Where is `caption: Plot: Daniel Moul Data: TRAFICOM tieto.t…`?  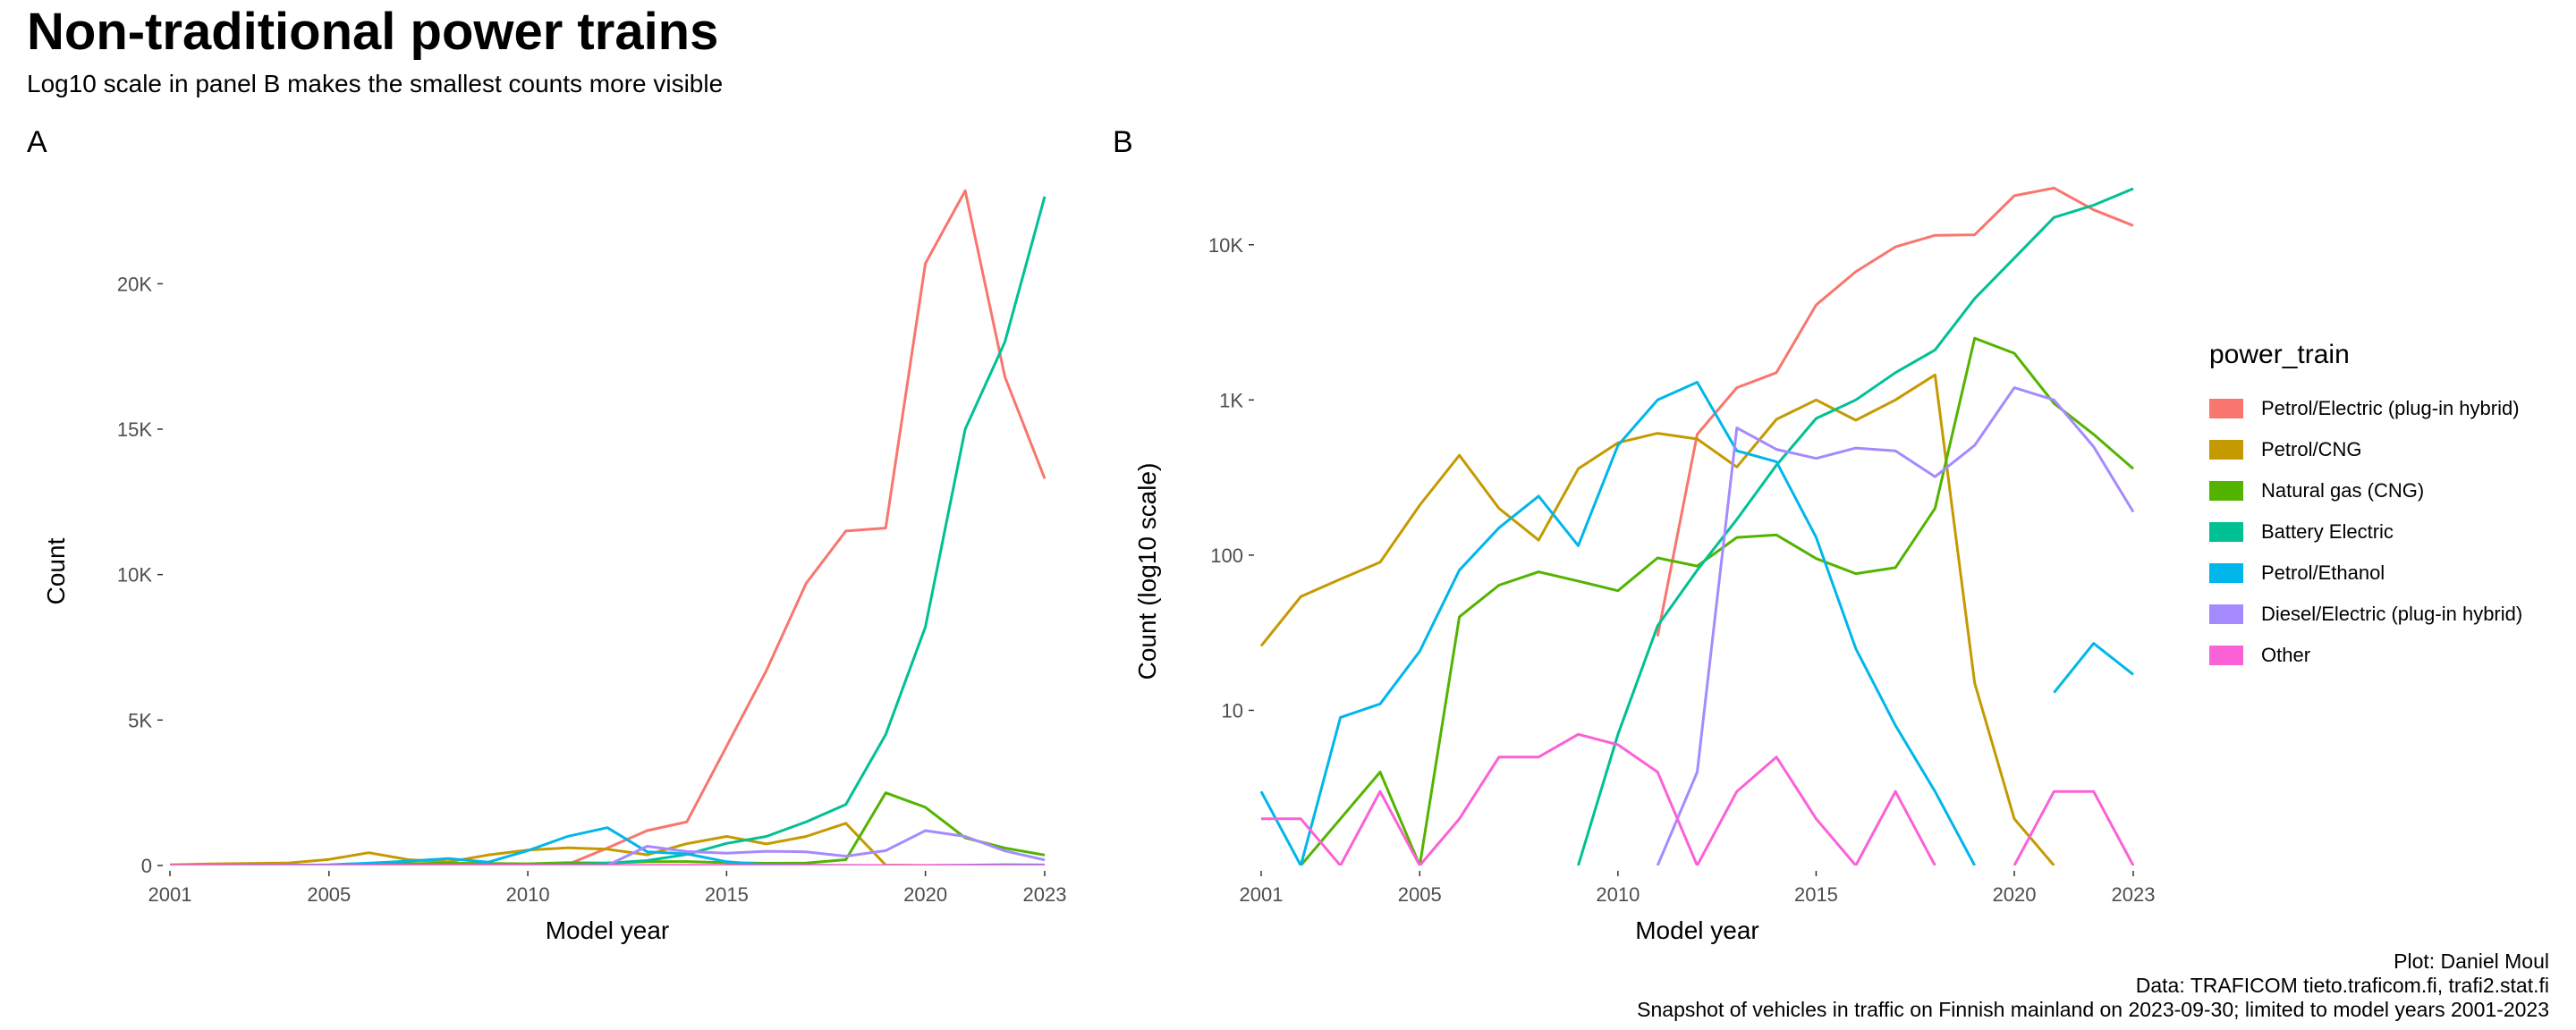 caption: Plot: Daniel Moul Data: TRAFICOM tieto.t… is located at coordinates (2093, 986).